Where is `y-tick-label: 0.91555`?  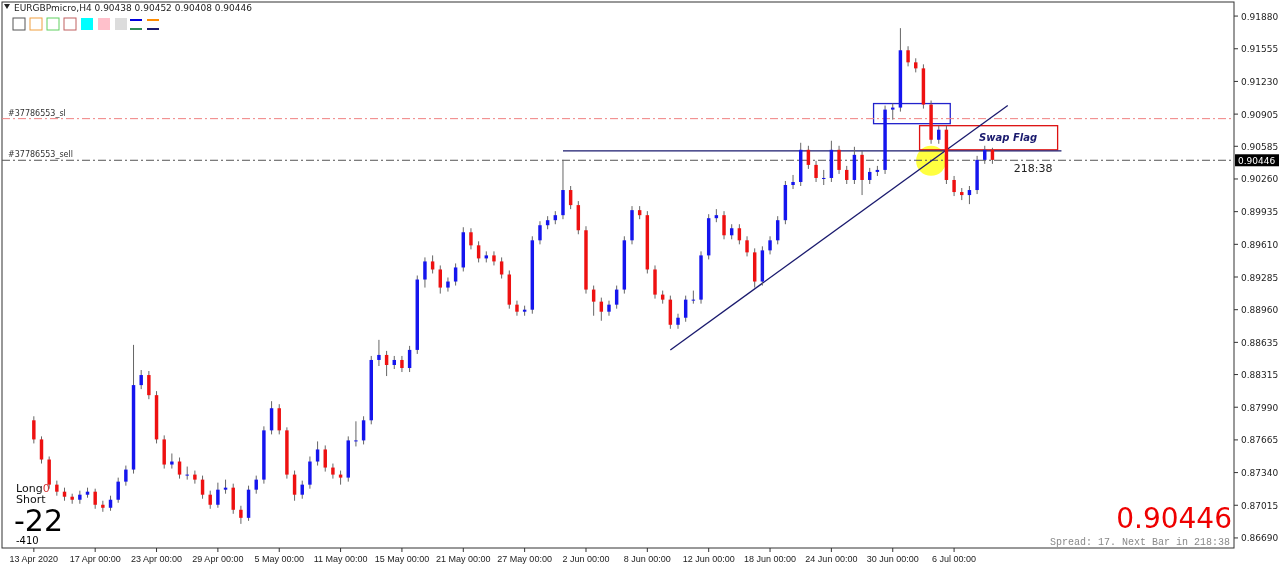
y-tick-label: 0.91555 is located at coordinates (1260, 49).